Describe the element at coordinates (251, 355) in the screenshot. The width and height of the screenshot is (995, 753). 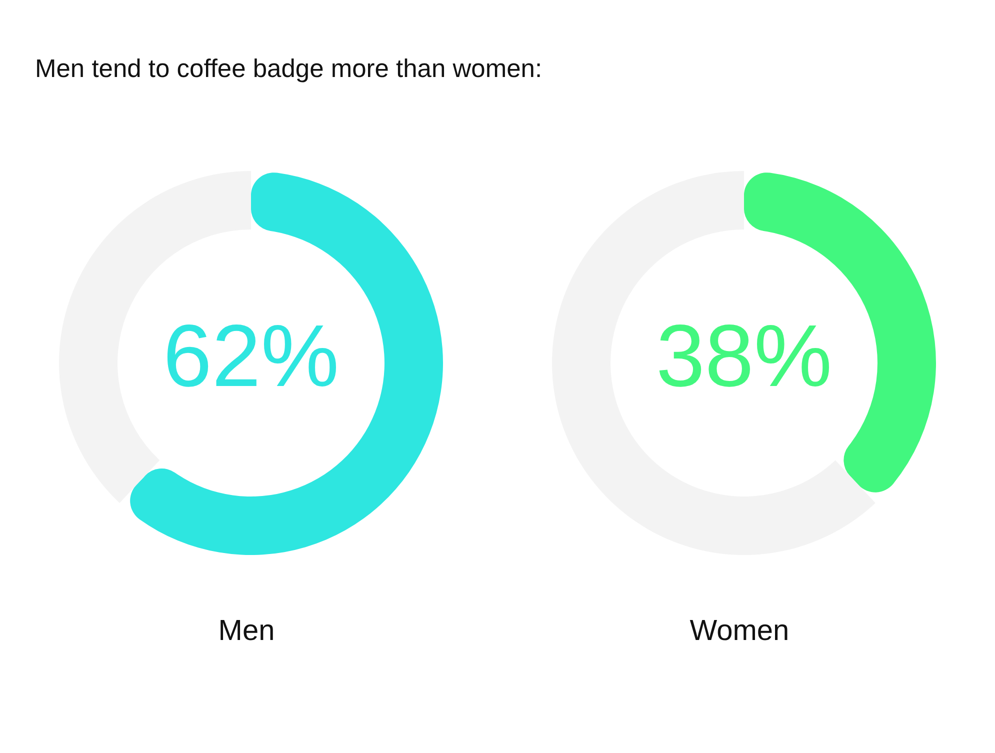
I see `data-label: 62%` at that location.